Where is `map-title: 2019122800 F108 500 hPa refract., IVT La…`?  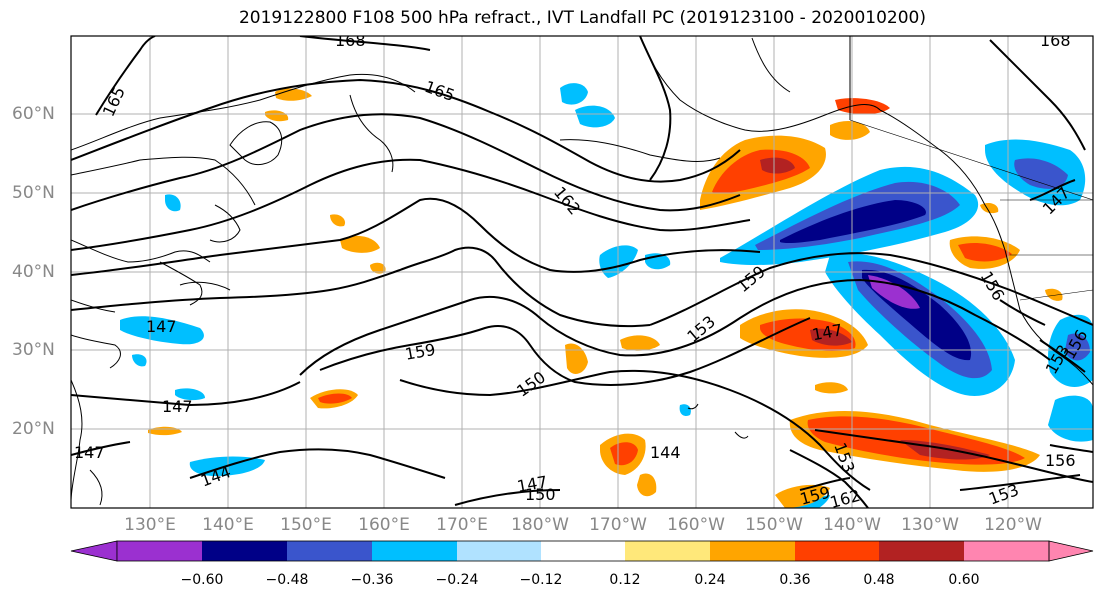 map-title: 2019122800 F108 500 hPa refract., IVT La… is located at coordinates (582, 18).